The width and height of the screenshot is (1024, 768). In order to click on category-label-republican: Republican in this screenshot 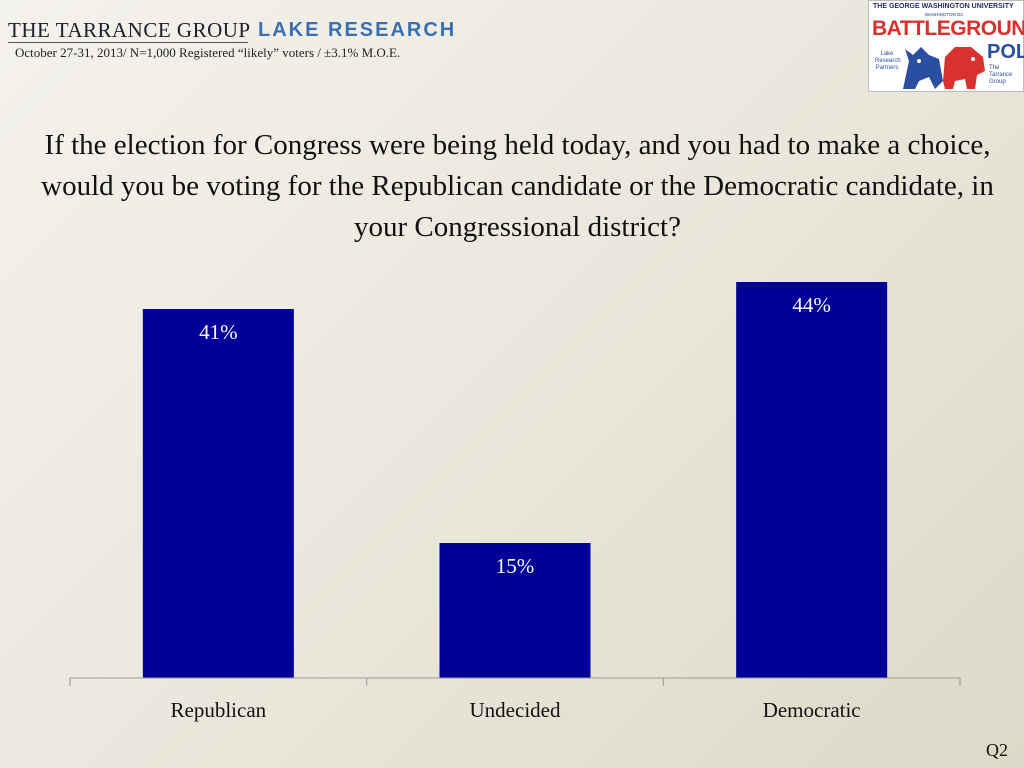, I will do `click(219, 710)`.